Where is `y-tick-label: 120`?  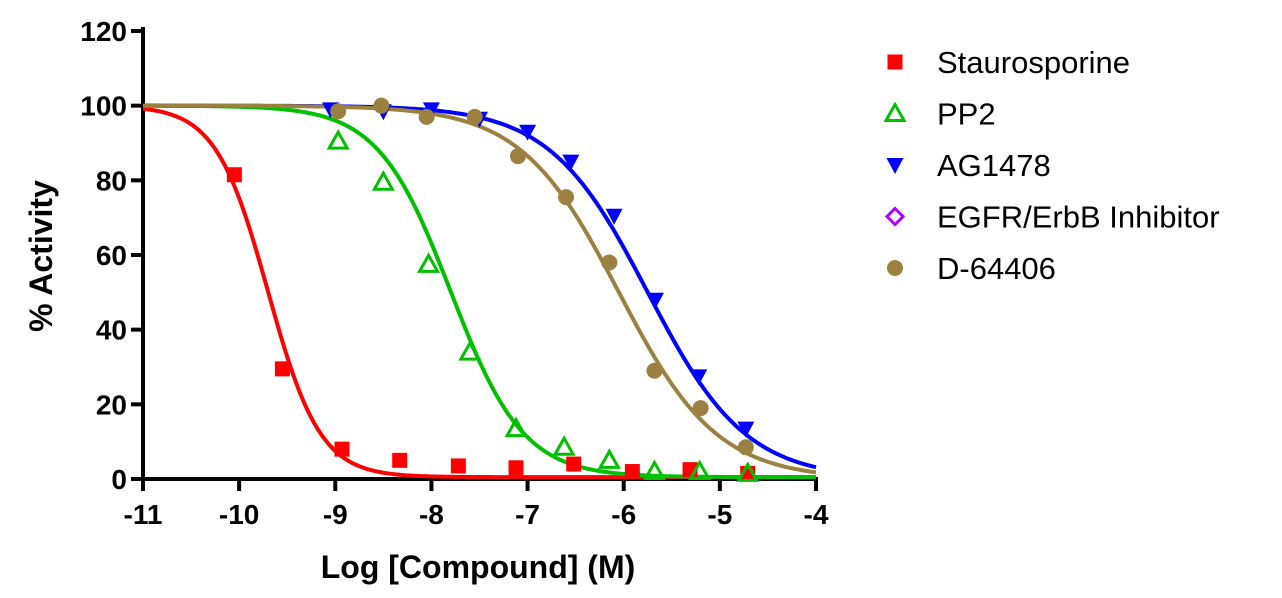
y-tick-label: 120 is located at coordinates (103, 31).